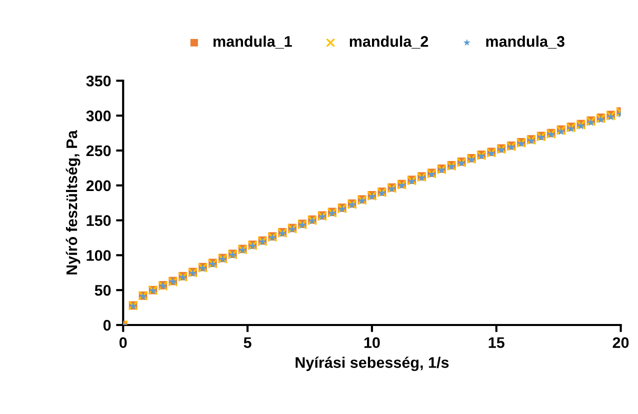 Image resolution: width=638 pixels, height=414 pixels. Describe the element at coordinates (253, 42) in the screenshot. I see `legend-label: mandula_1` at that location.